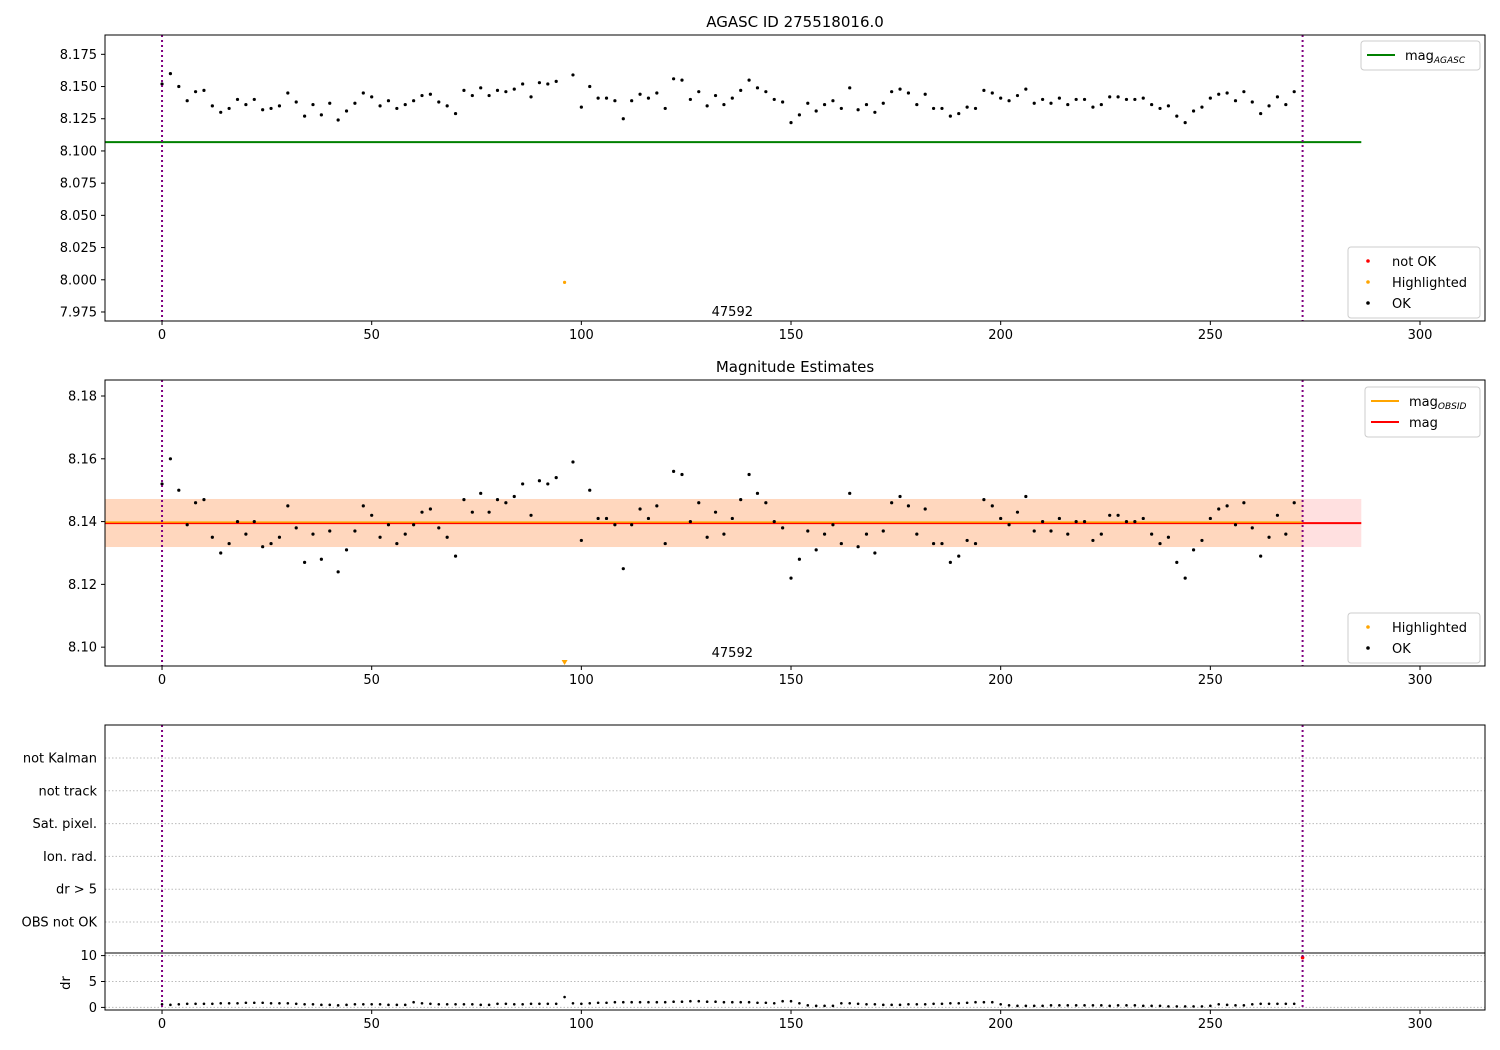 The width and height of the screenshot is (1500, 1050). What do you see at coordinates (78, 119) in the screenshot?
I see `y-tick-label: 8.125` at bounding box center [78, 119].